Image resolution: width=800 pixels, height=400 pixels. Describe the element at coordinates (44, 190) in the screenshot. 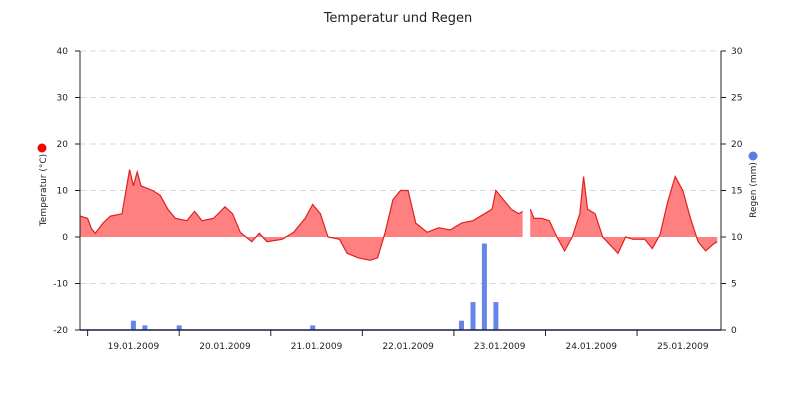

I see `temperature-axis-label: Temperatur (°C)` at that location.